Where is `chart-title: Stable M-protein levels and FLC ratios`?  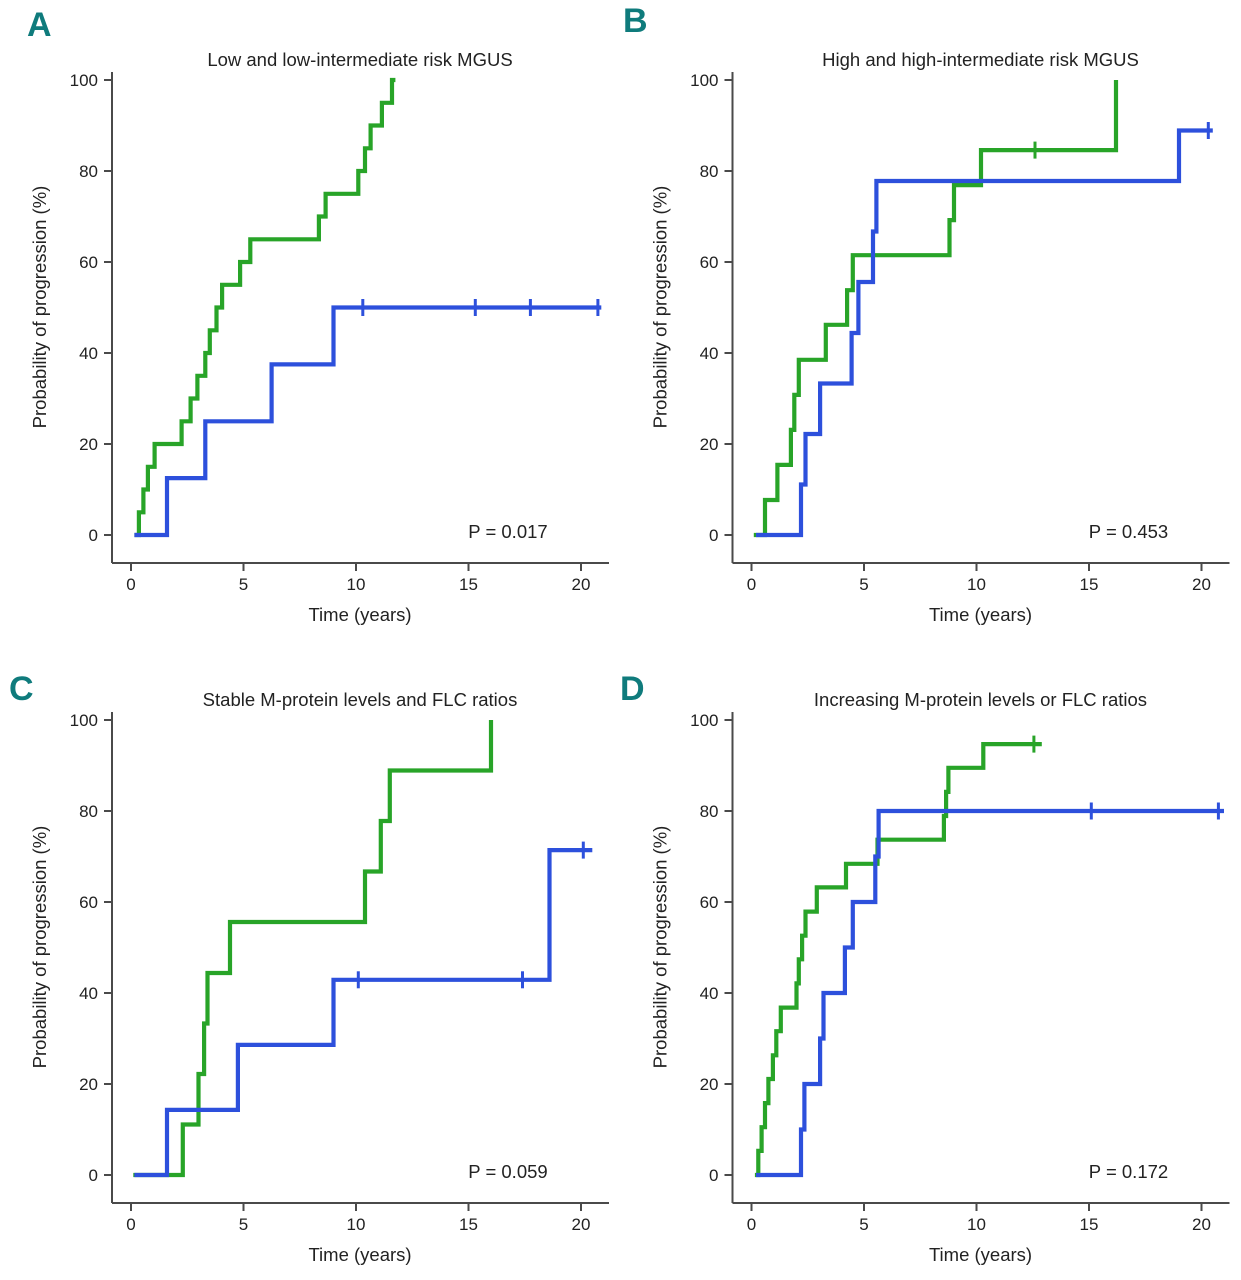
chart-title: Stable M-protein levels and FLC ratios is located at coordinates (360, 699).